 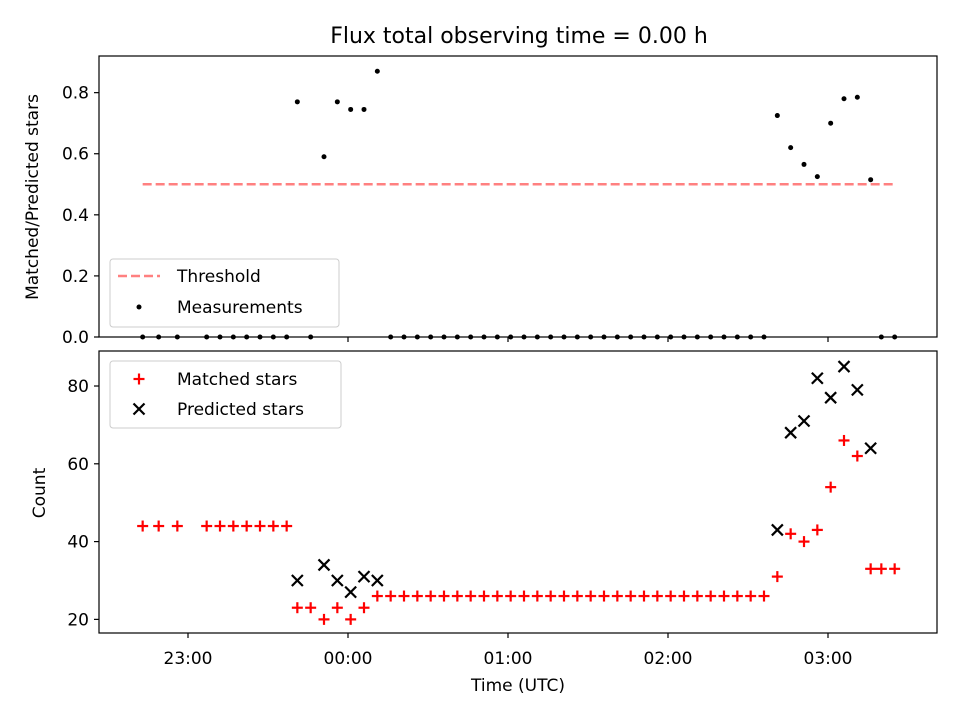 What do you see at coordinates (75, 155) in the screenshot?
I see `ratio-y-tick-label: 0.6` at bounding box center [75, 155].